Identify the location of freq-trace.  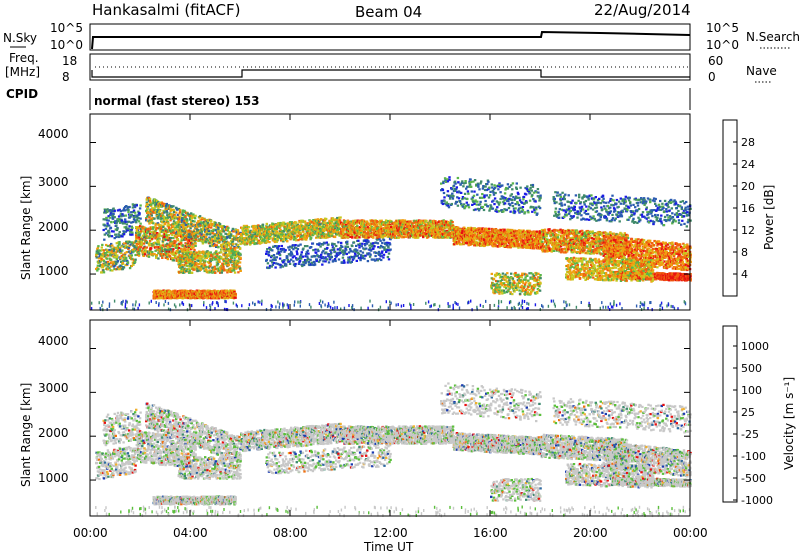
(391, 73).